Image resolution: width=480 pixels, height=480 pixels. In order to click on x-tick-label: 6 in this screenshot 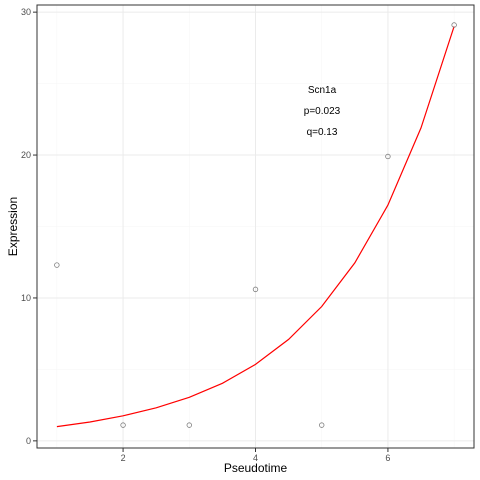, I will do `click(387, 458)`.